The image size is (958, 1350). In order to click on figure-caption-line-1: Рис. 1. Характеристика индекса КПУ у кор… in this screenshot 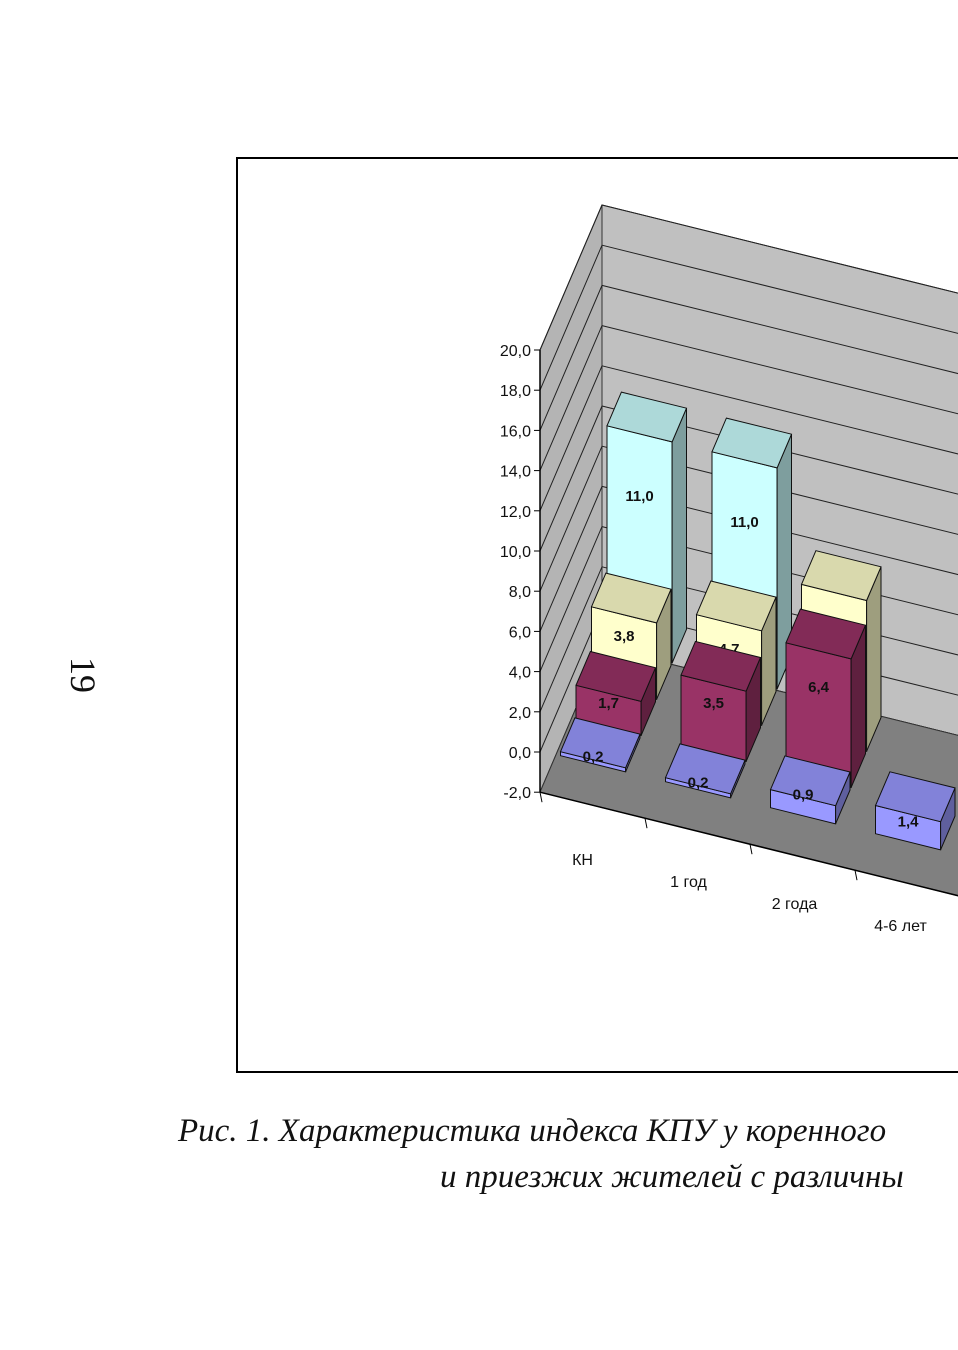, I will do `click(532, 1131)`.